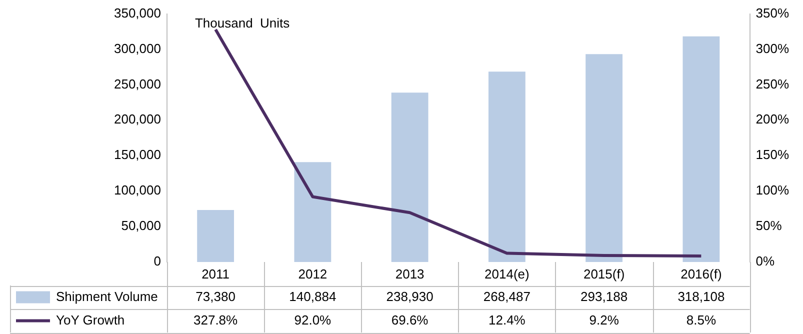 The image size is (803, 334). Describe the element at coordinates (90, 320) in the screenshot. I see `legend-label: YoY Growth` at that location.